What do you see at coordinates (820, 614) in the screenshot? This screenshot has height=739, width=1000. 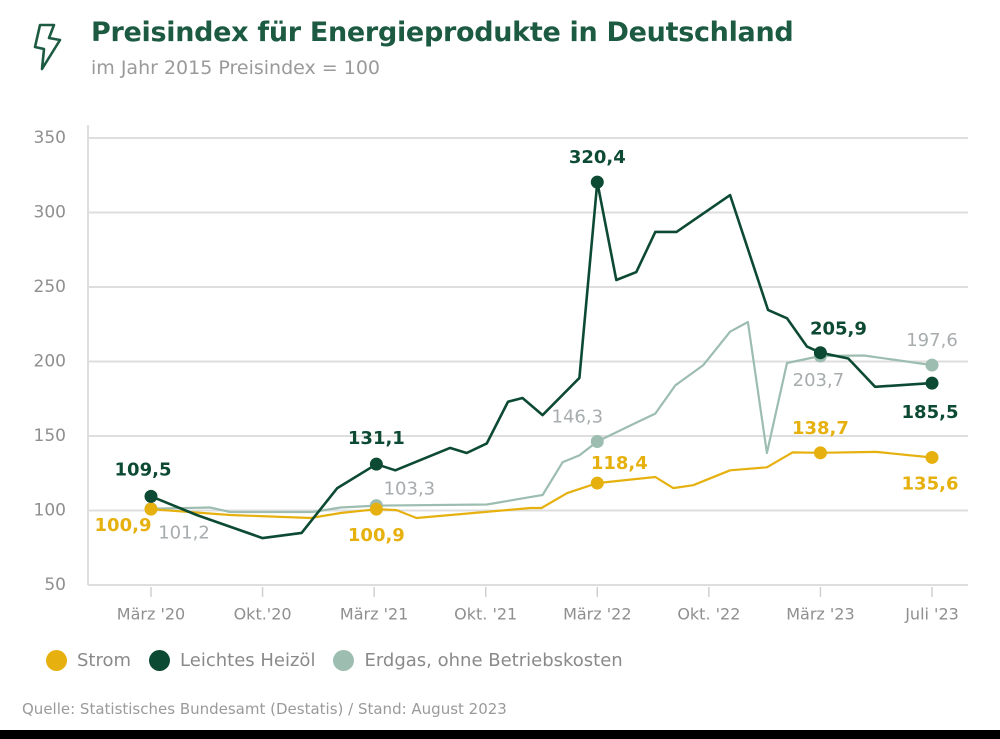 I see `x-tick-label: März '23` at bounding box center [820, 614].